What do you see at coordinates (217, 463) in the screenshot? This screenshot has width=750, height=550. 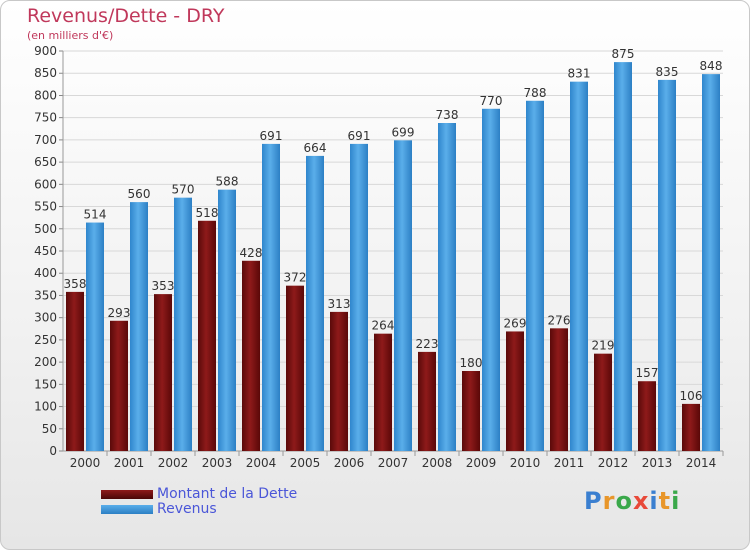 I see `x-tick-label: 2003` at bounding box center [217, 463].